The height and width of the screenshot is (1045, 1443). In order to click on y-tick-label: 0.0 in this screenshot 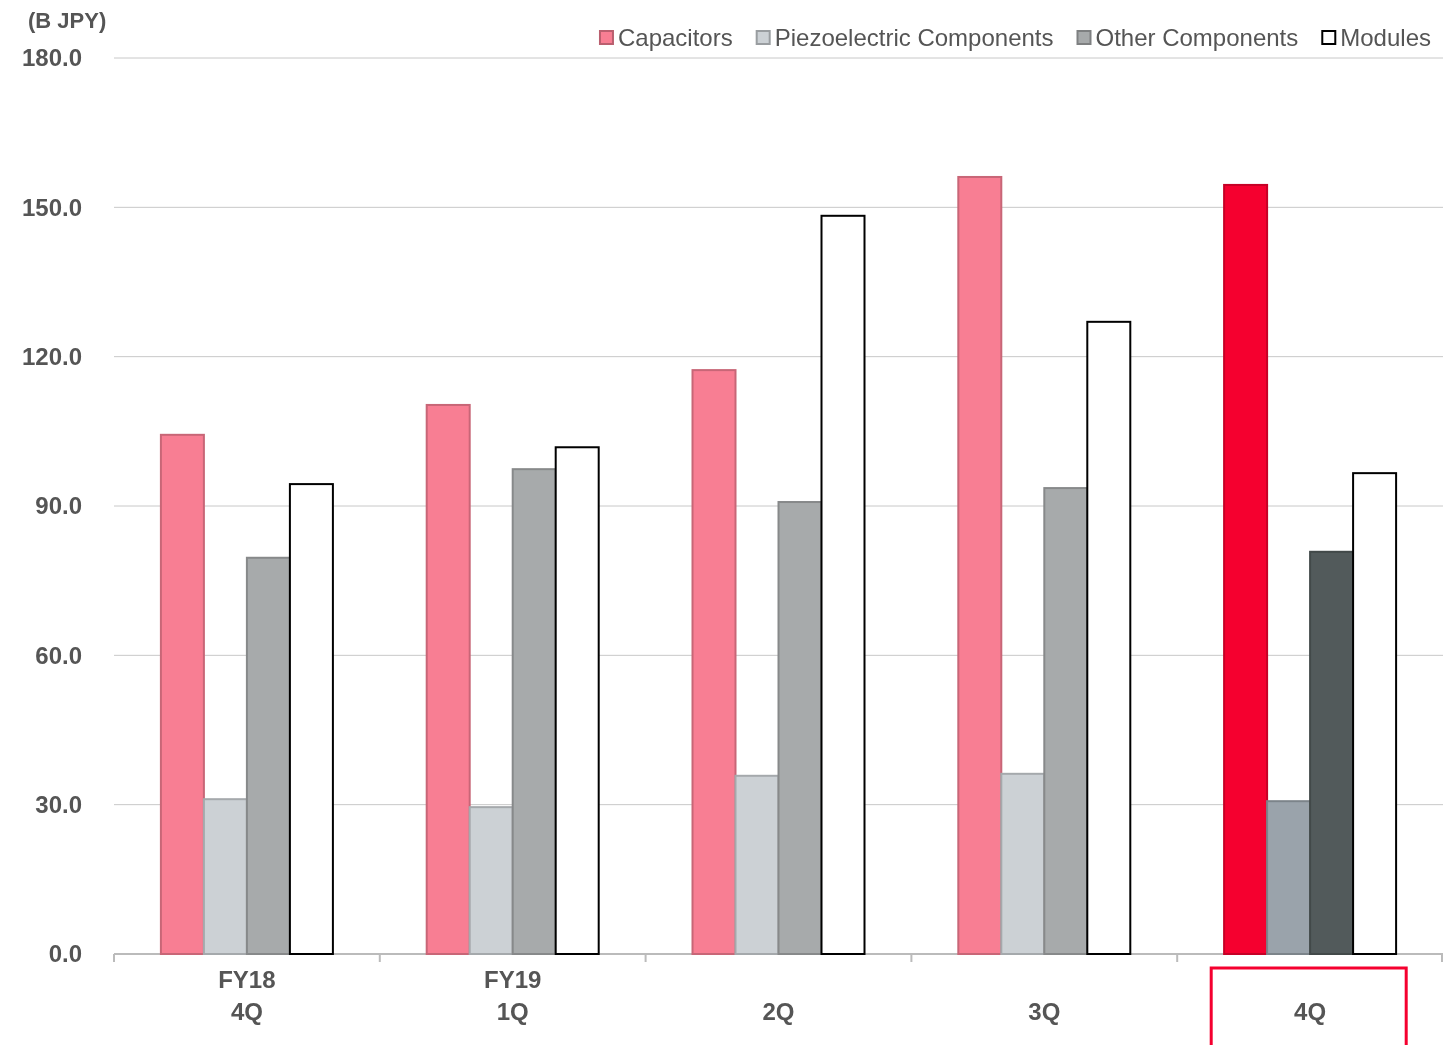, I will do `click(65, 954)`.